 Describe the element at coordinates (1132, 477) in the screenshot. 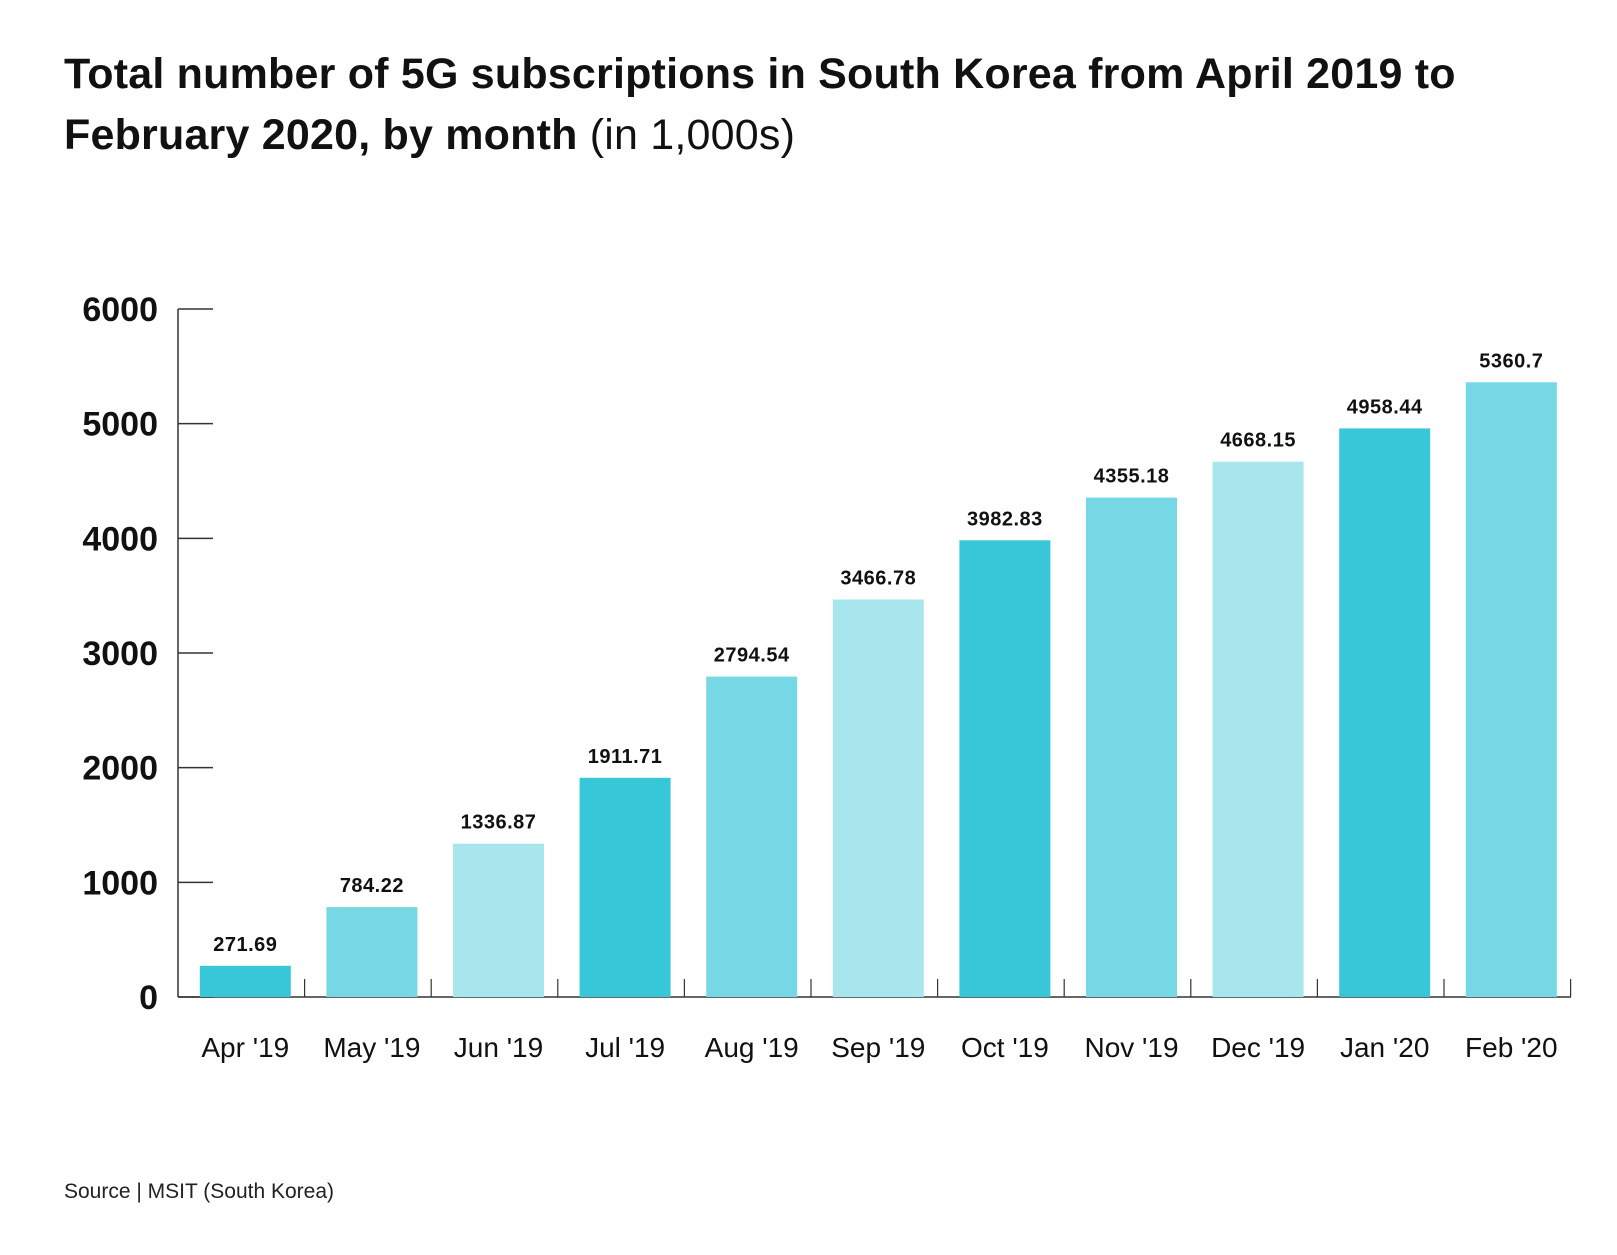

I see `data-label: 4355.18` at that location.